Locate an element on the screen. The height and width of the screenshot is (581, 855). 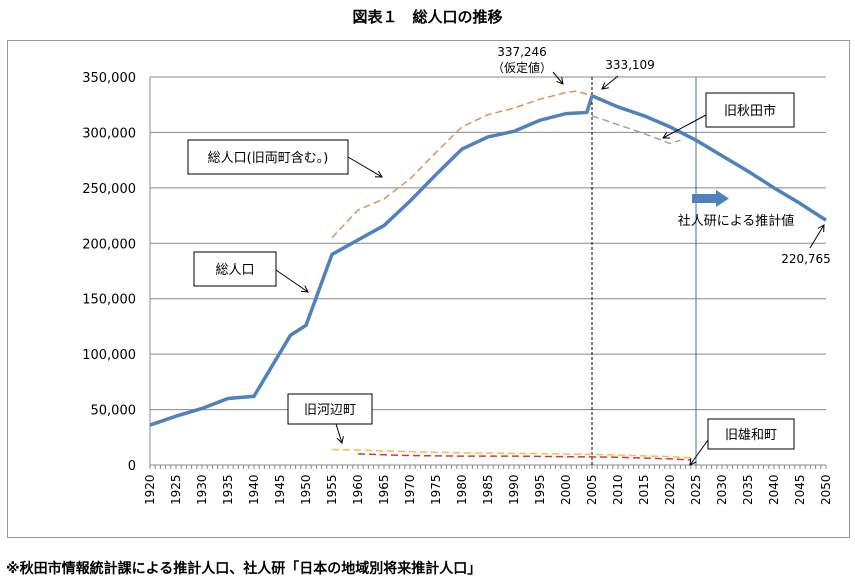
y-tick-label: 350,000 is located at coordinates (109, 78).